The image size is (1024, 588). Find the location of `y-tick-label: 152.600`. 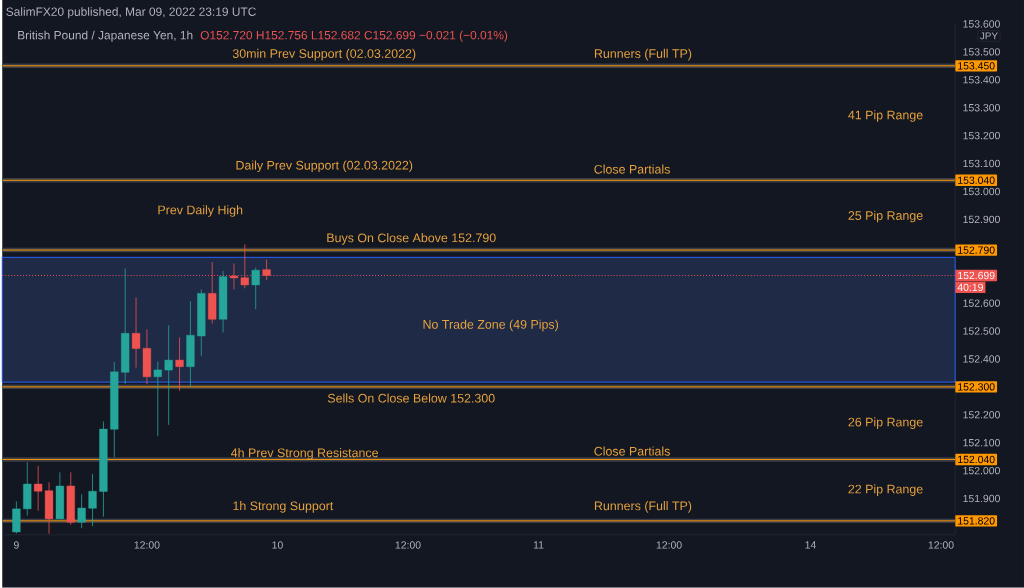

y-tick-label: 152.600 is located at coordinates (981, 303).